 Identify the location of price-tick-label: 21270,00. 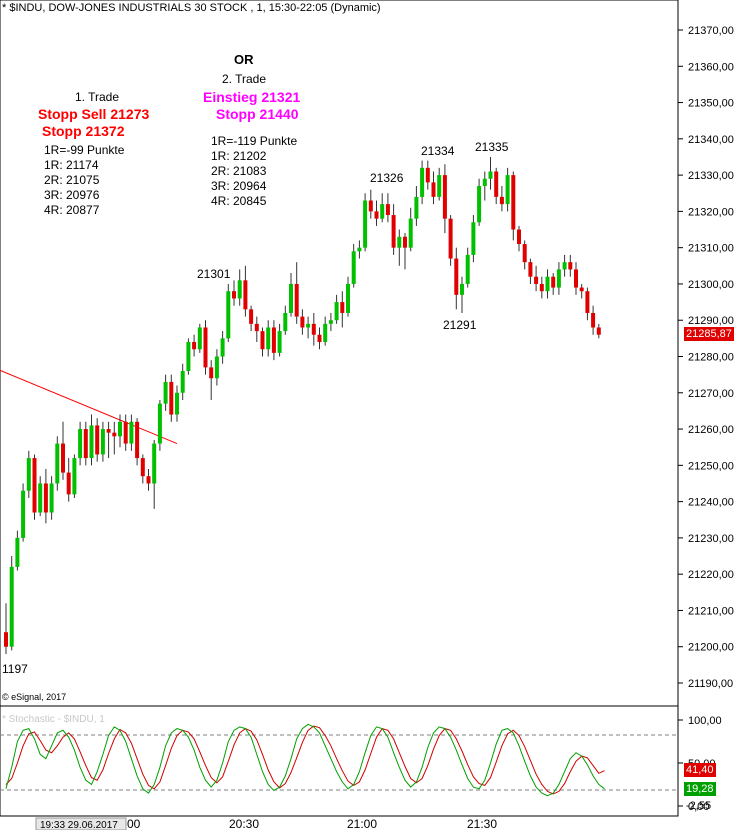
(711, 394).